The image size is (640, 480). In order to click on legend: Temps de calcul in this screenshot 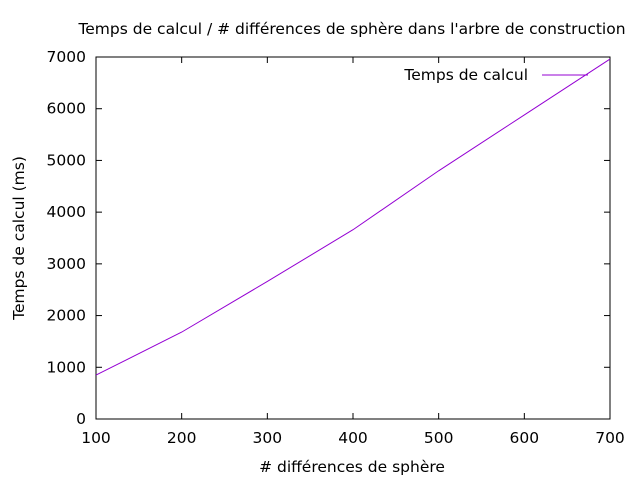, I will do `click(495, 75)`.